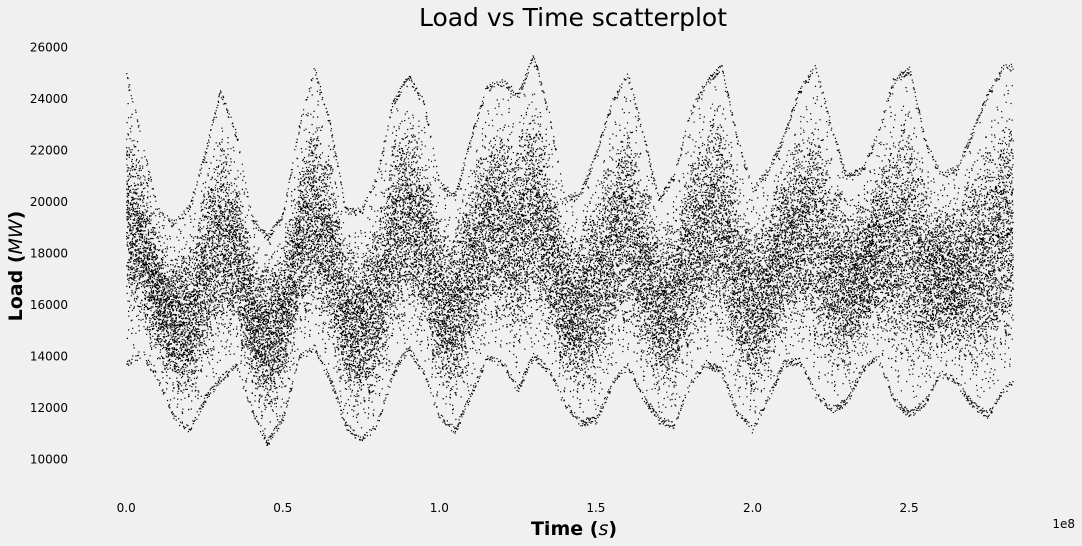 This screenshot has width=1082, height=546. What do you see at coordinates (49, 356) in the screenshot?
I see `y-tick-label: 14000` at bounding box center [49, 356].